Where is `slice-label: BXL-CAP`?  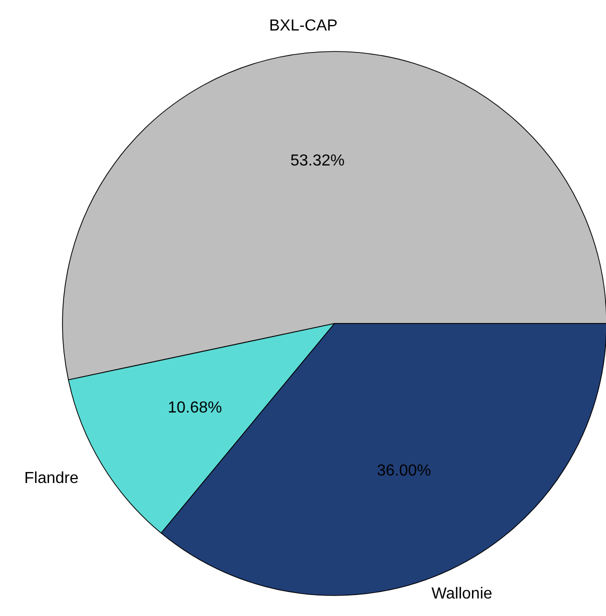 slice-label: BXL-CAP is located at coordinates (303, 25).